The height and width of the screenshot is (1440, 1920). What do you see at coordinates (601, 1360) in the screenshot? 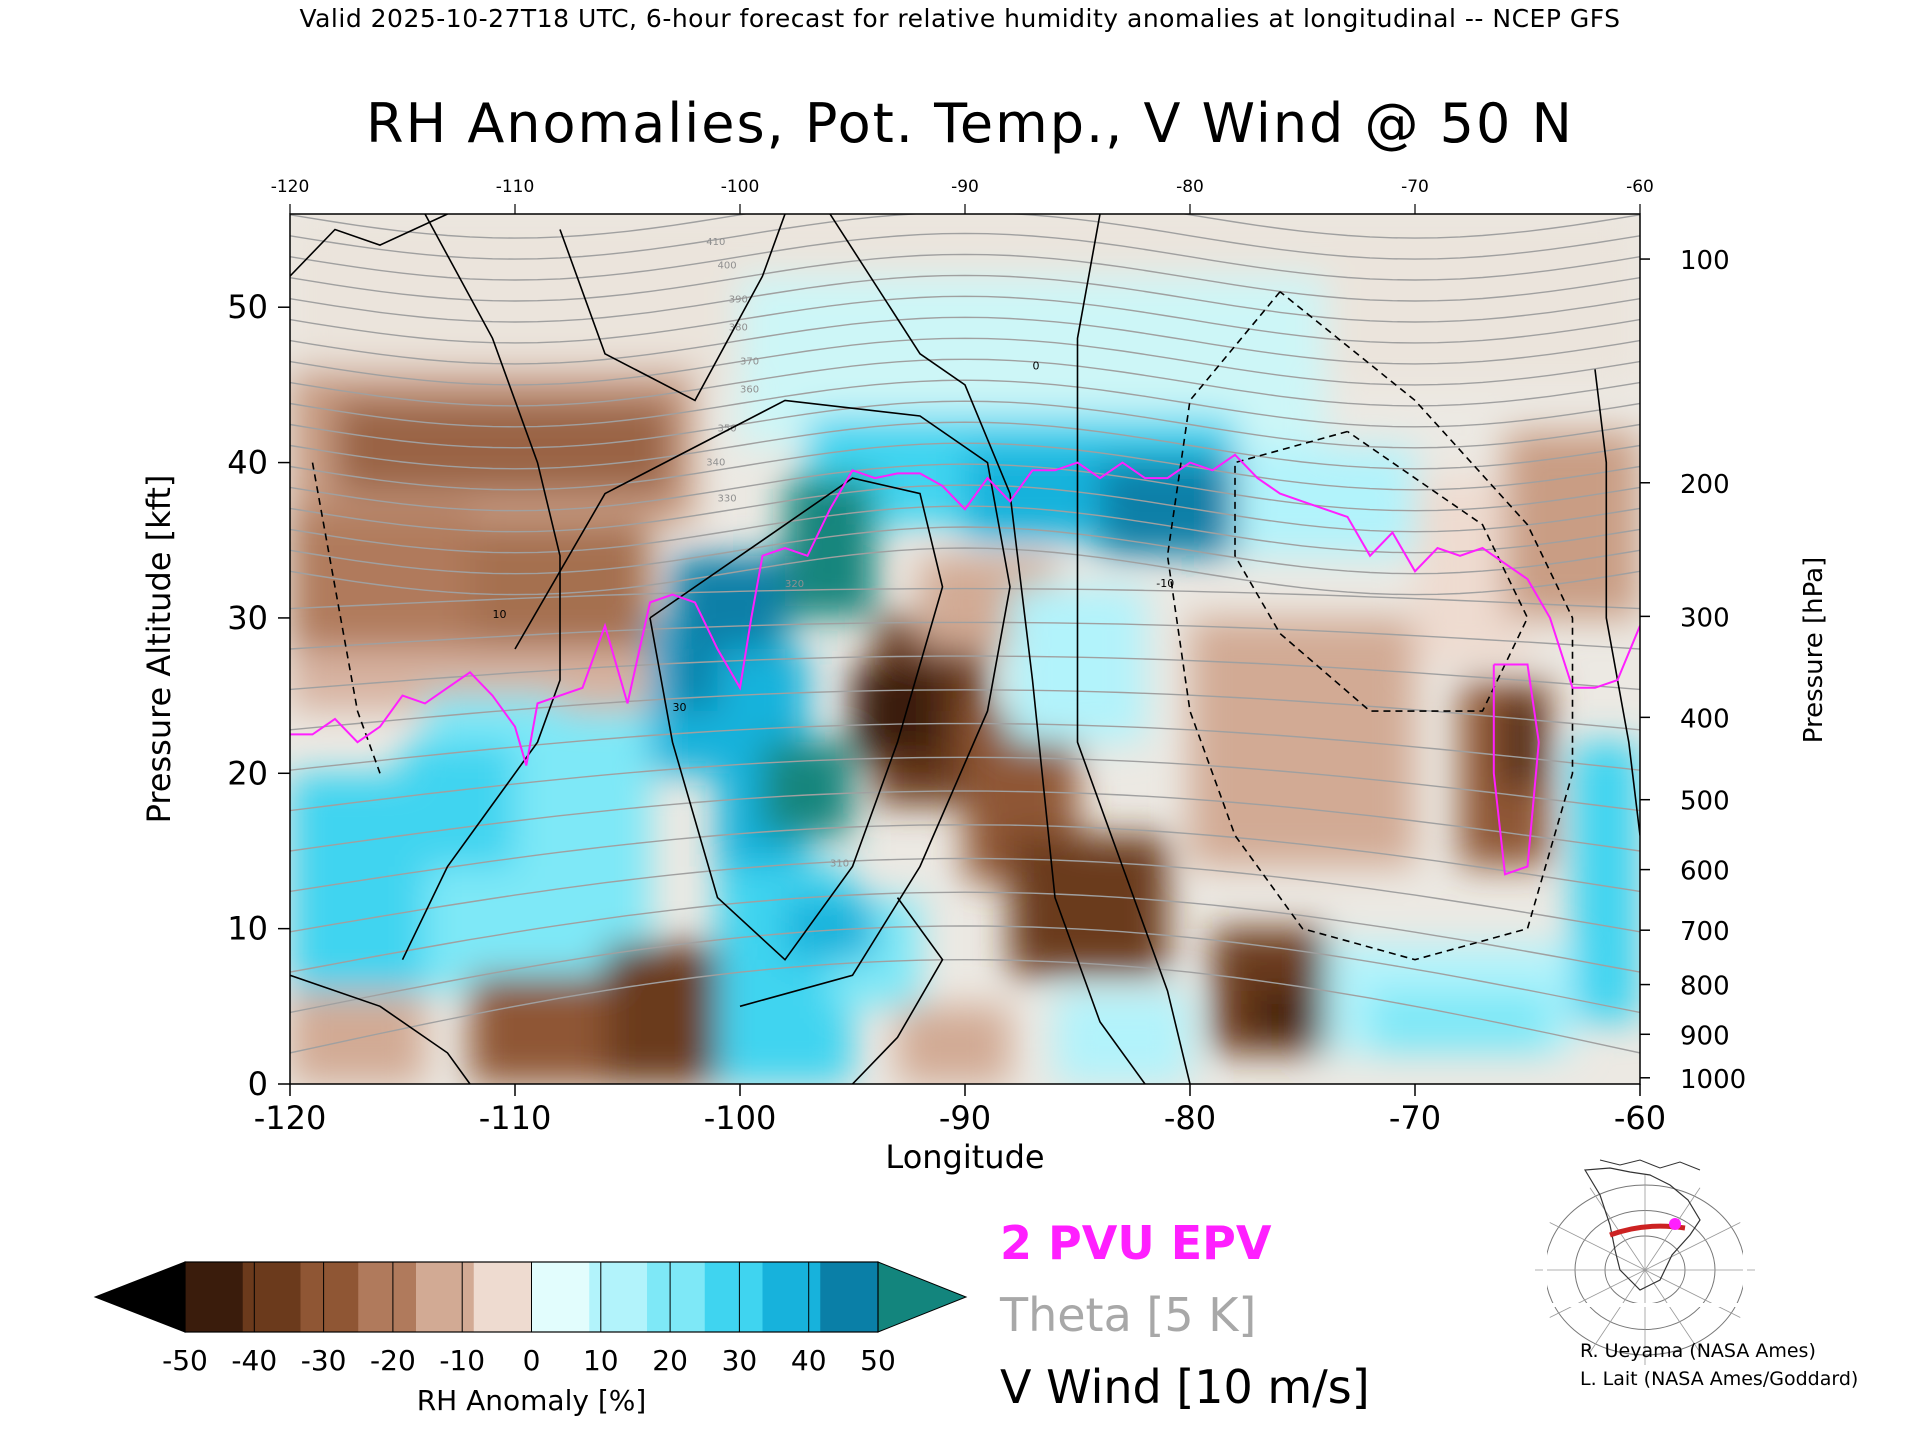
I see `colorbar-tick-label: 10` at bounding box center [601, 1360].